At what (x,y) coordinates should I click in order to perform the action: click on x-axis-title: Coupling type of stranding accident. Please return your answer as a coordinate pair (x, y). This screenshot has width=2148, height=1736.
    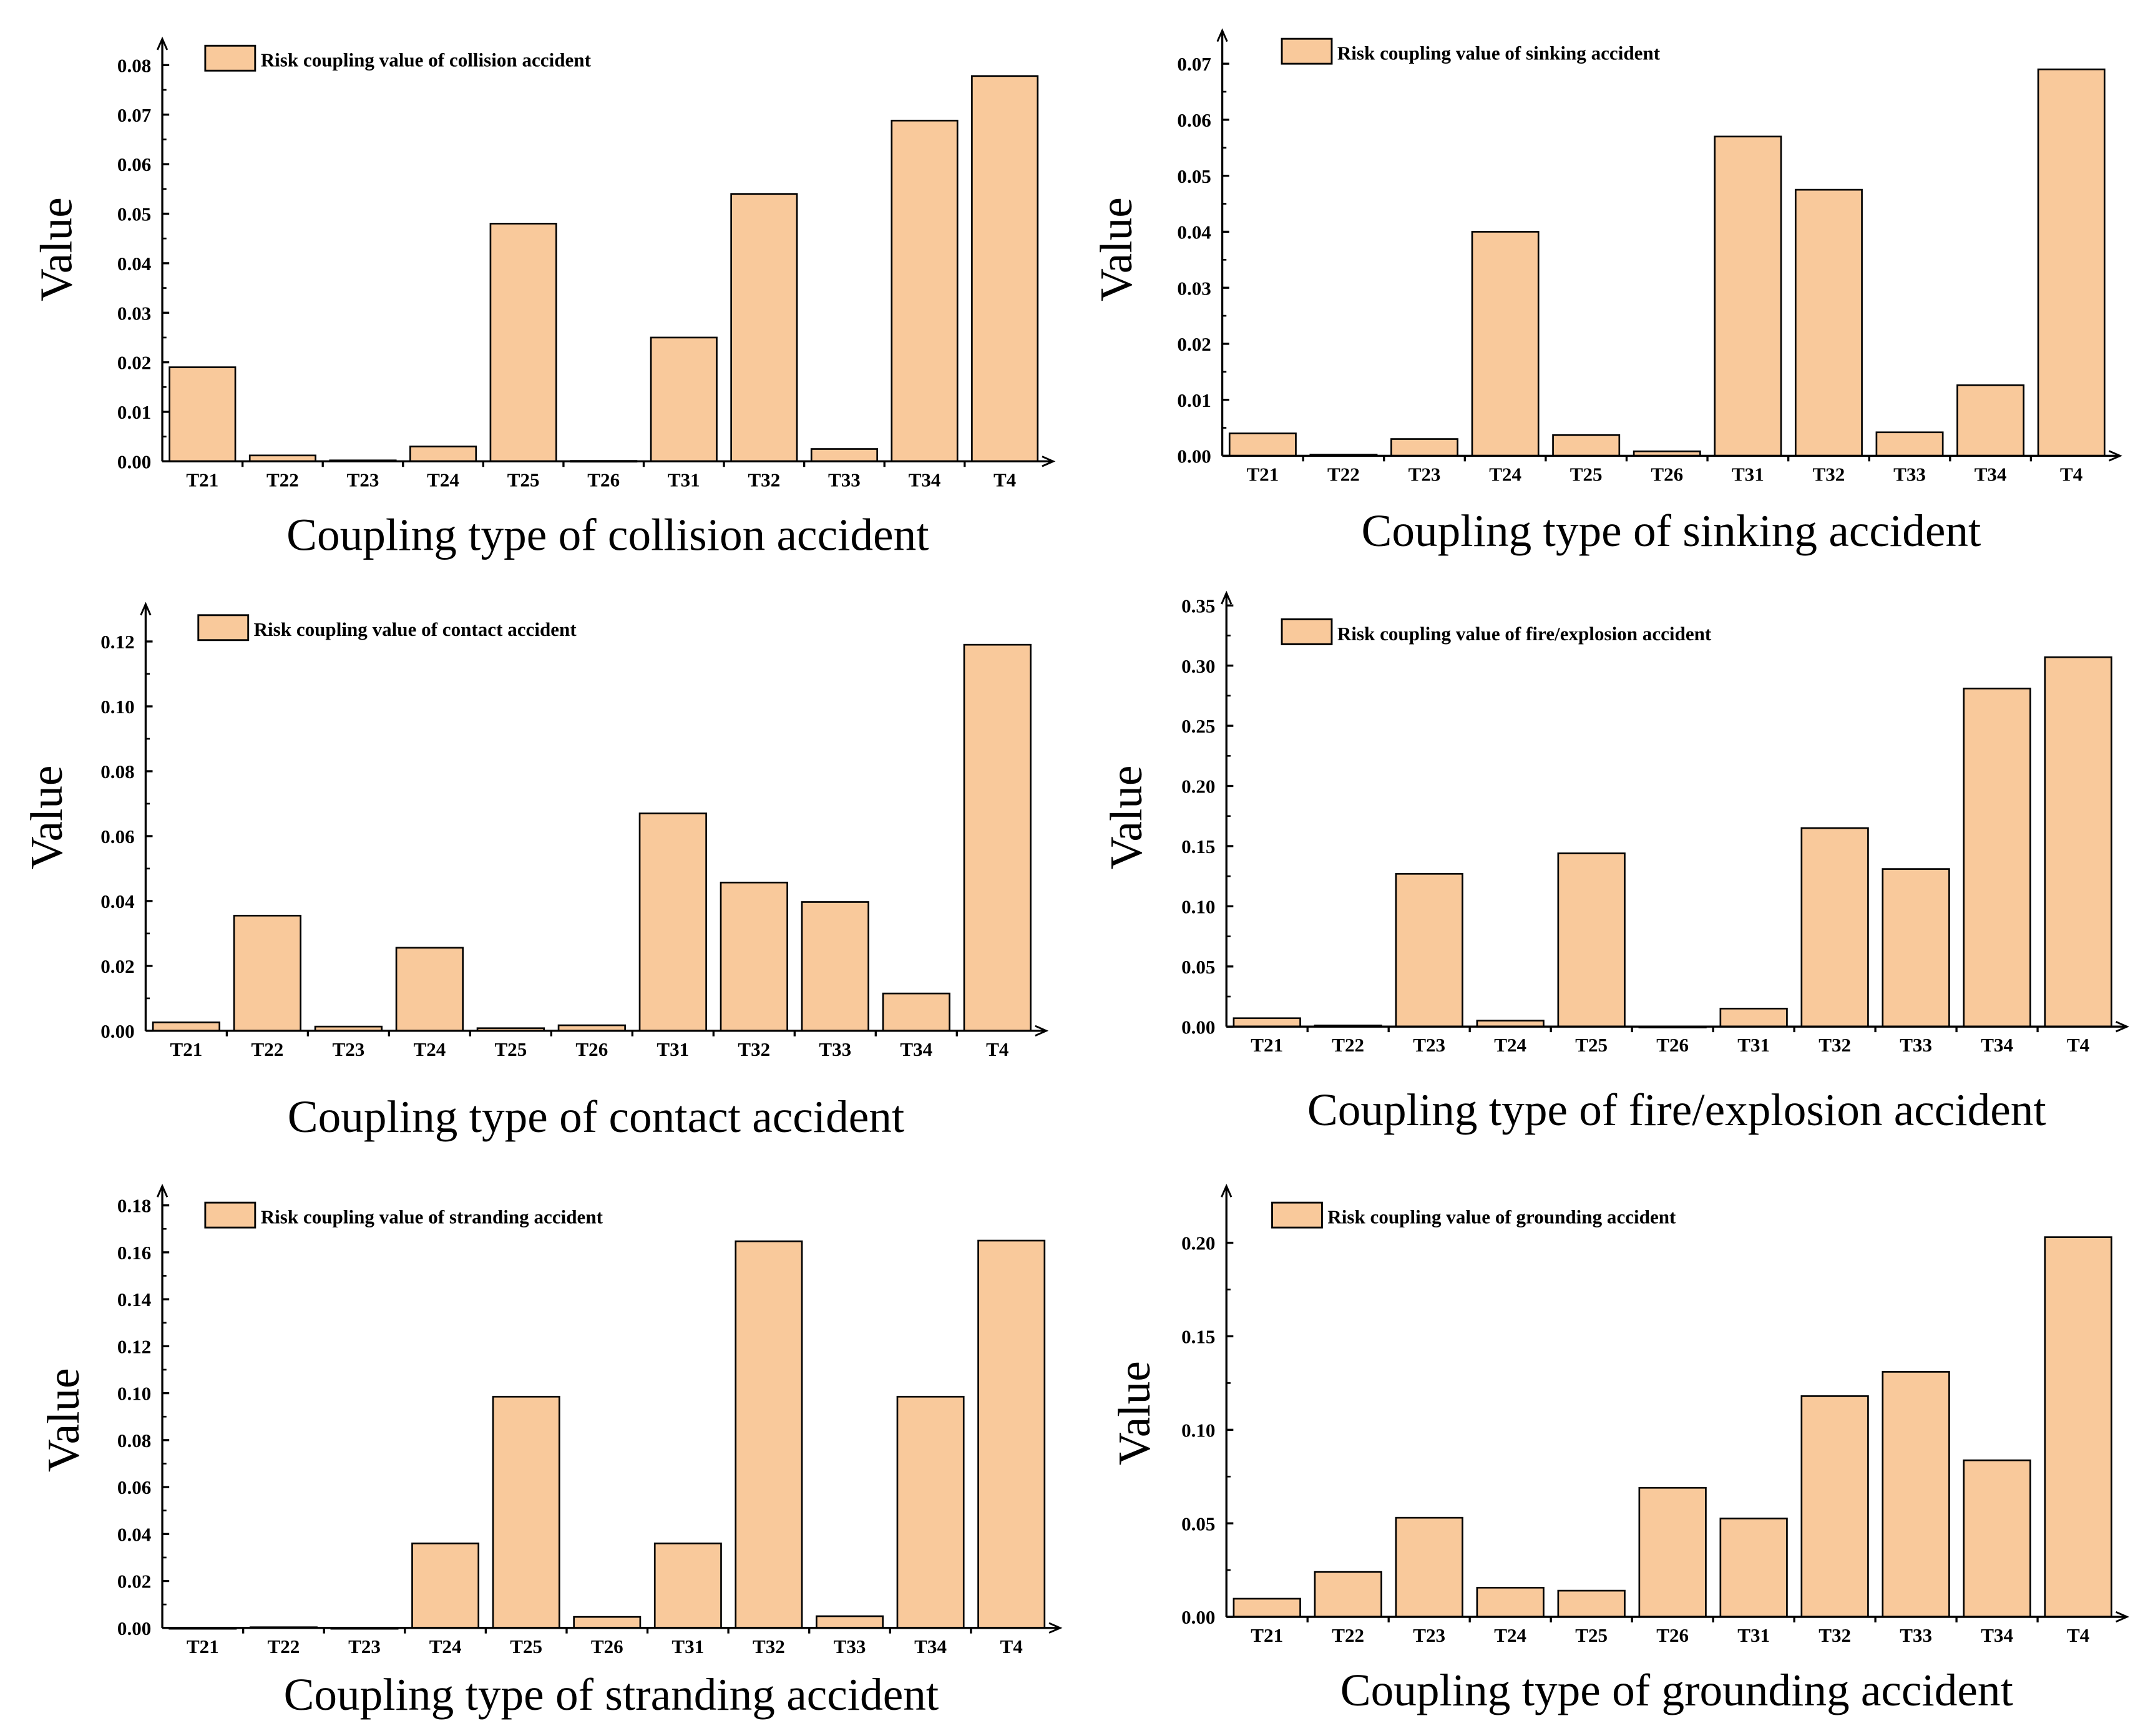
    Looking at the image, I should click on (611, 1694).